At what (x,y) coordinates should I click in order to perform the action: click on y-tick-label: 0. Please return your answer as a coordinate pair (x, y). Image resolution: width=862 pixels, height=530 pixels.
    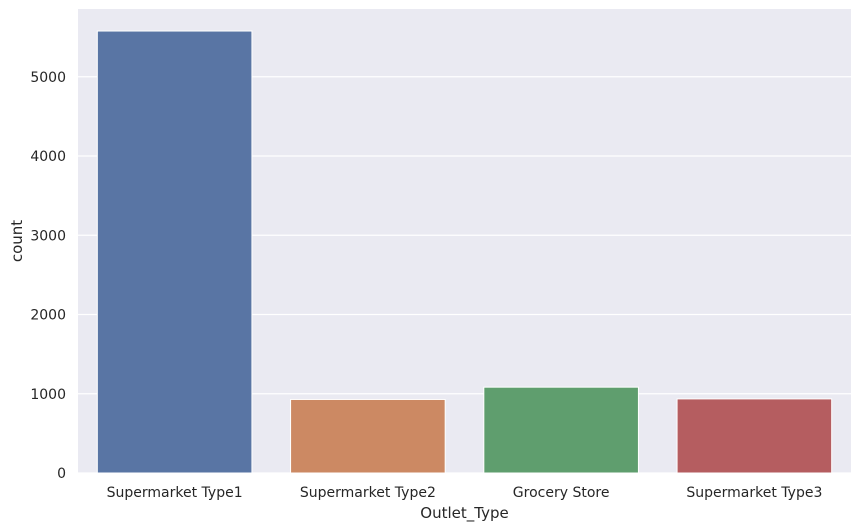
    Looking at the image, I should click on (61, 474).